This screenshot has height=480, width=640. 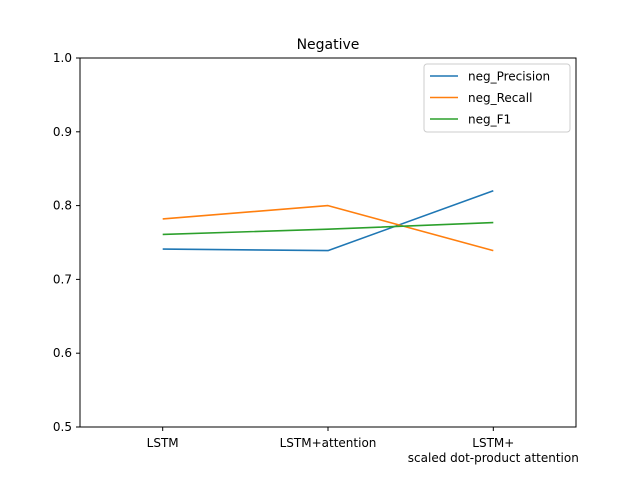 I want to click on series-line-neg_Precision, so click(x=328, y=221).